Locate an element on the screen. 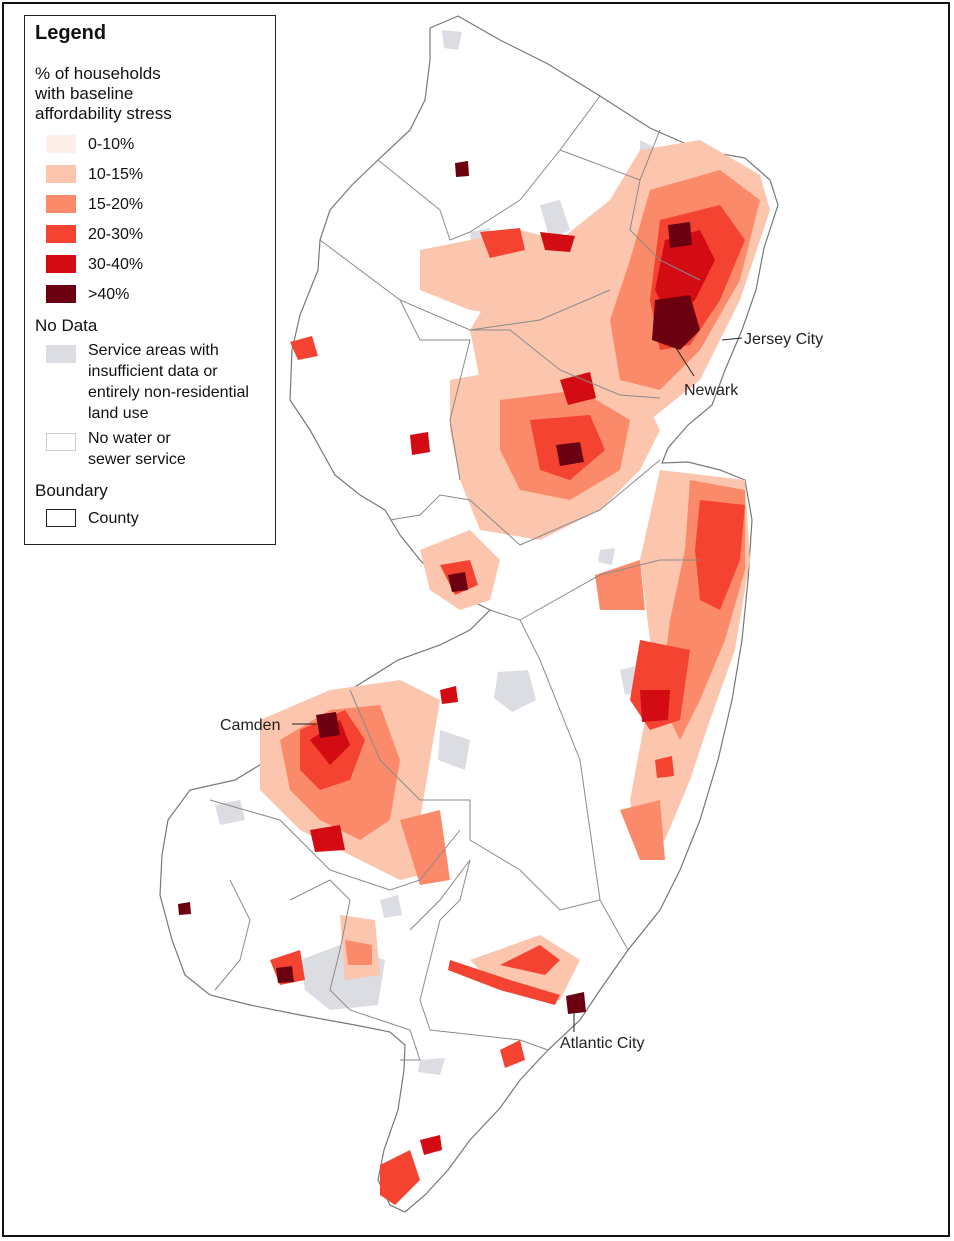  legend-label-line: land use is located at coordinates (118, 413).